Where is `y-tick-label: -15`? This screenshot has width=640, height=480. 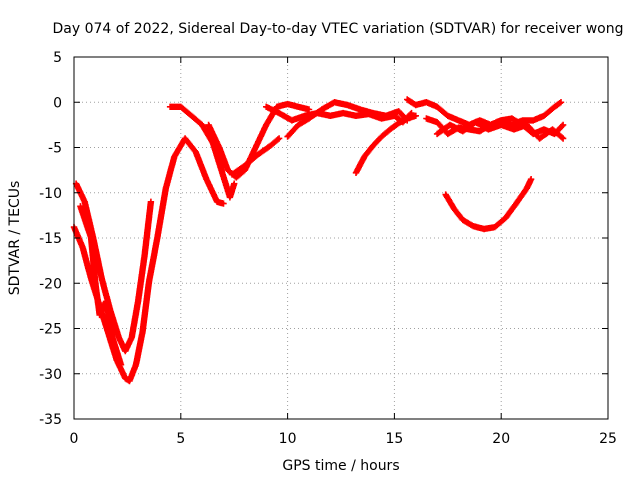 y-tick-label: -15 is located at coordinates (50, 239).